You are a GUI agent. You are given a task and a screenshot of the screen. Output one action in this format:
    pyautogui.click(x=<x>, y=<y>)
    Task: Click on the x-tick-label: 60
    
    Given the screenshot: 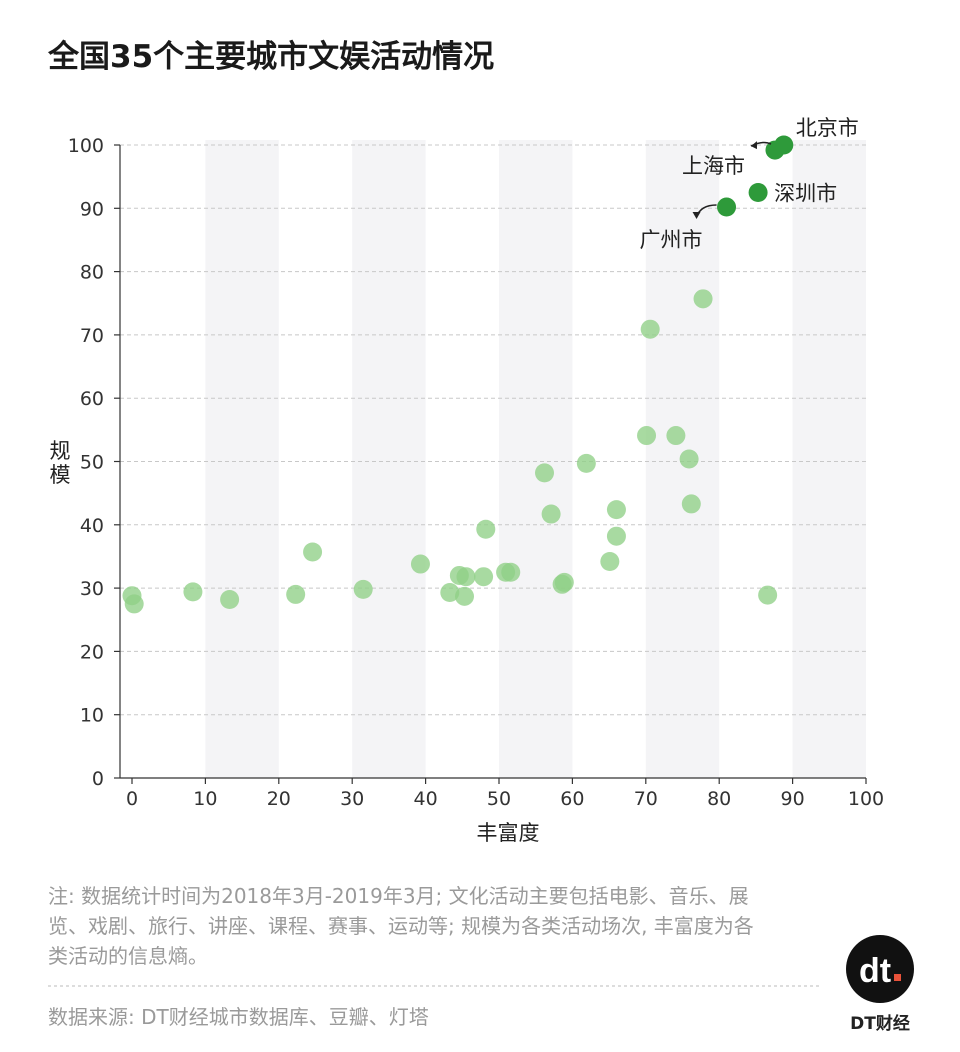 What is the action you would take?
    pyautogui.click(x=572, y=799)
    